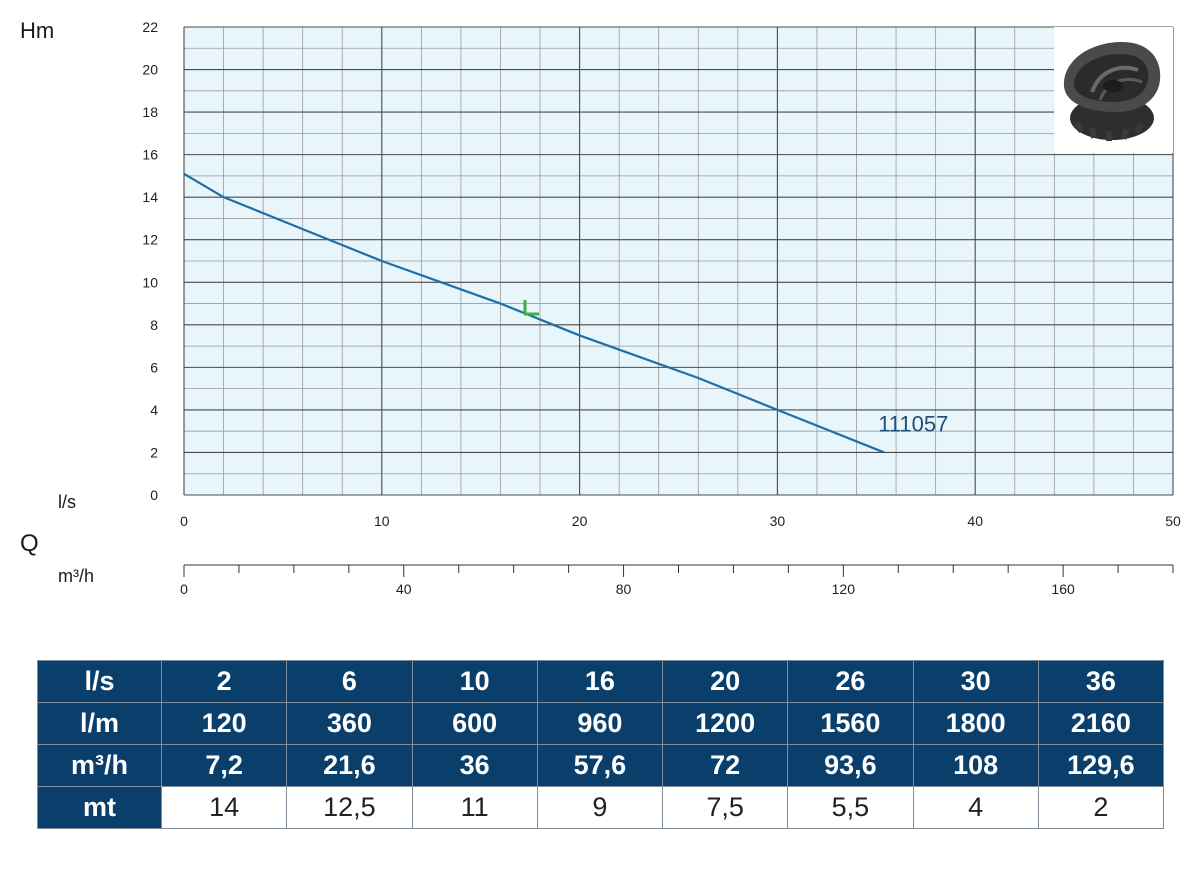 The height and width of the screenshot is (871, 1200). I want to click on table-row: m³/h 7,2 21,6 36 57,6 72 93,6 108 129,6, so click(601, 765).